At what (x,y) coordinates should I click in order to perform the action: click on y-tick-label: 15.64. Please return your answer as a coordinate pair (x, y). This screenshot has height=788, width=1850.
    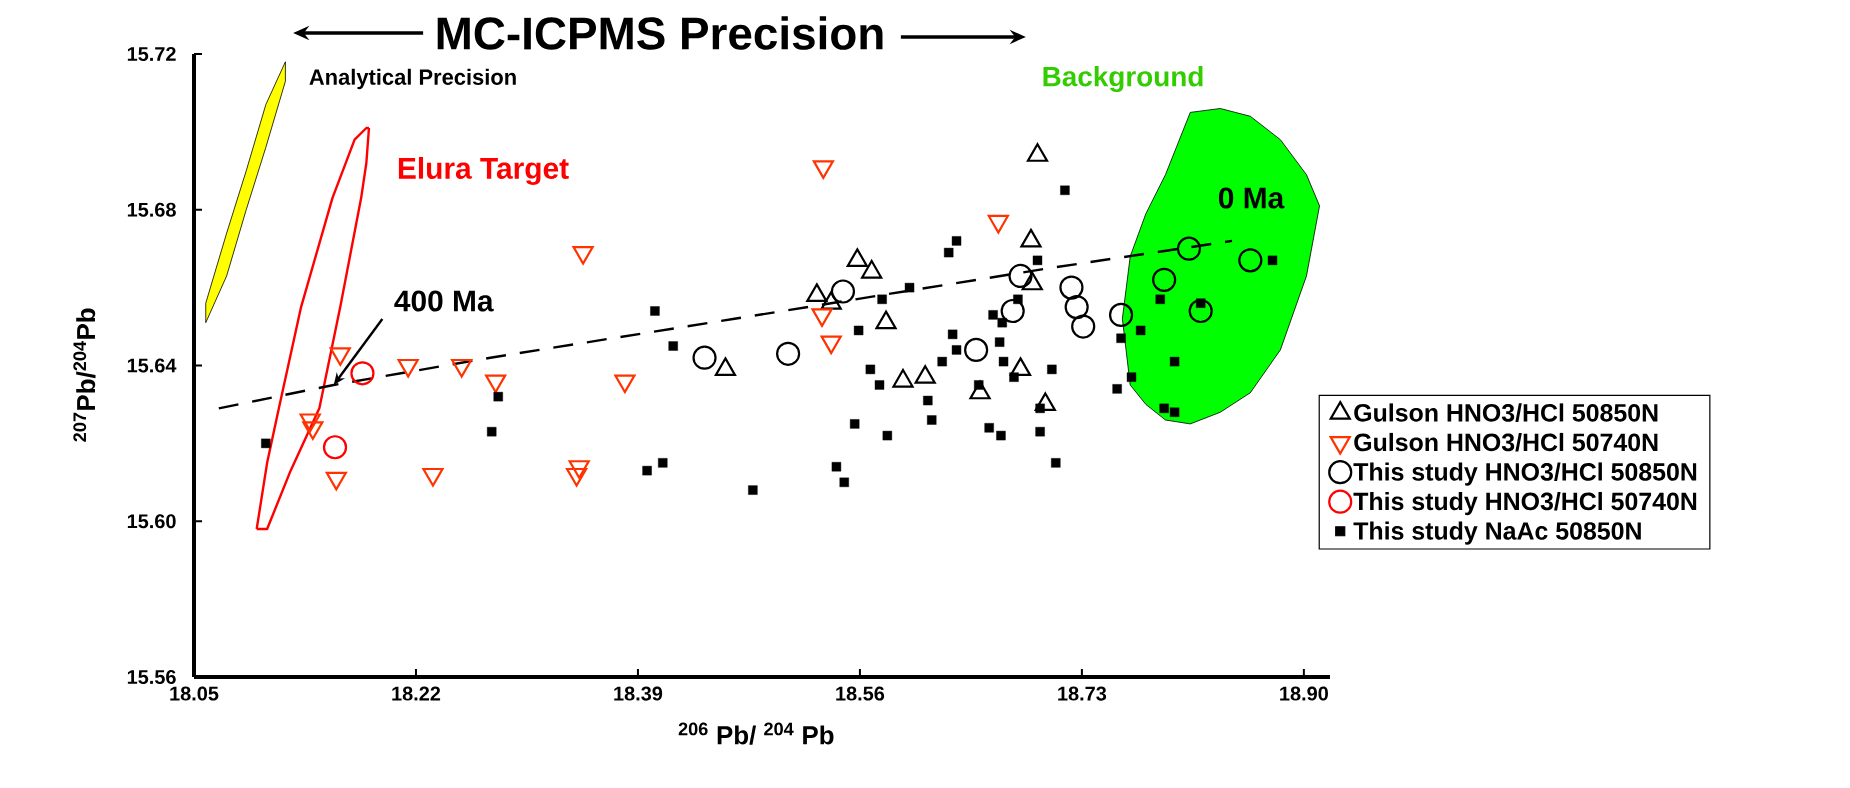
    Looking at the image, I should click on (152, 365).